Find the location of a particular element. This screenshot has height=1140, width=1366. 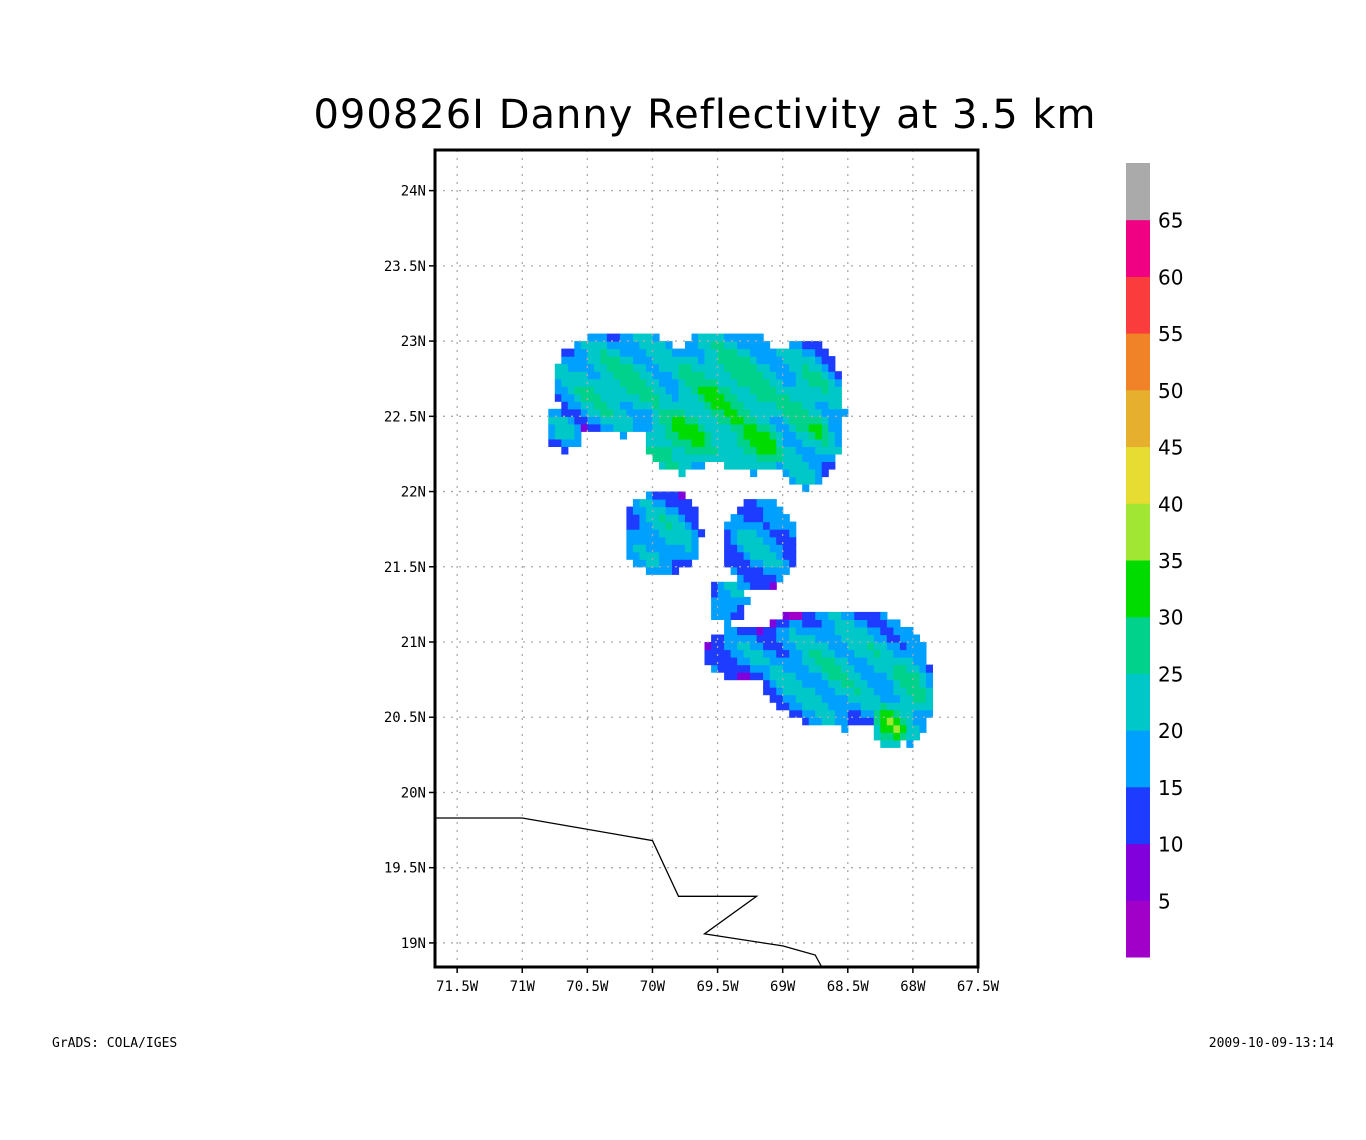

y-tick-label: 21.5N is located at coordinates (405, 568).